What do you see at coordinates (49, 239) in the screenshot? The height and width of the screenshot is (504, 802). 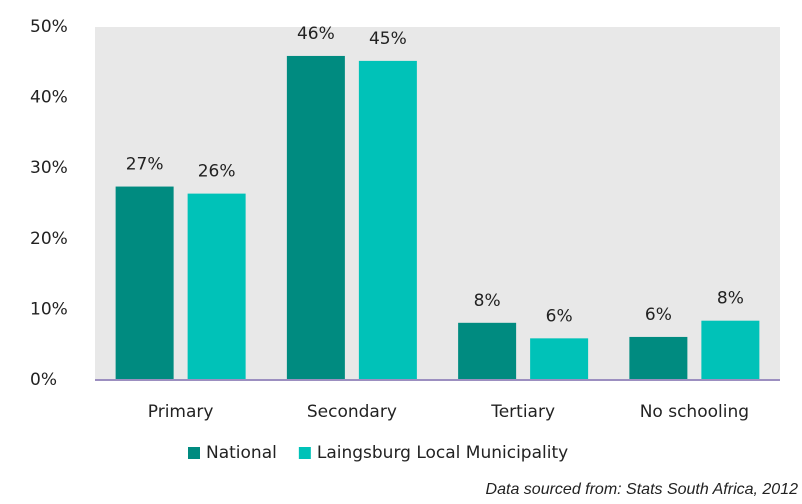 I see `y-tick-label: 20%` at bounding box center [49, 239].